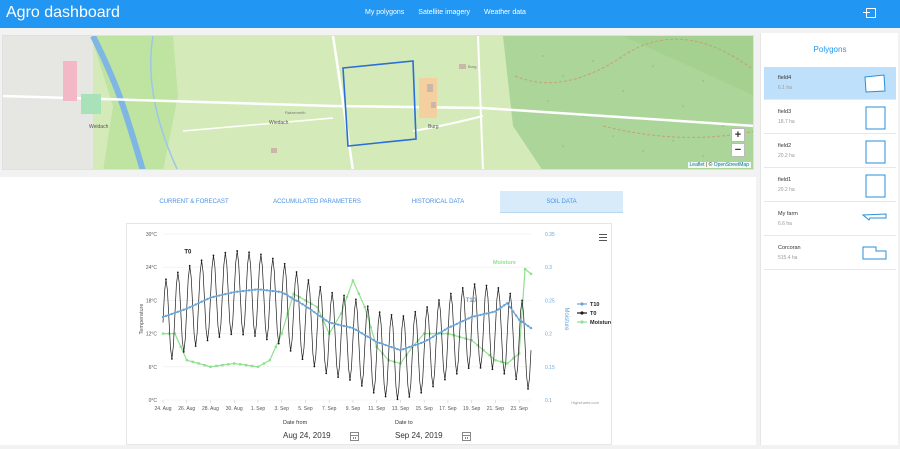 Image resolution: width=900 pixels, height=449 pixels. What do you see at coordinates (354, 436) in the screenshot?
I see `date-from-calendar-icon` at bounding box center [354, 436].